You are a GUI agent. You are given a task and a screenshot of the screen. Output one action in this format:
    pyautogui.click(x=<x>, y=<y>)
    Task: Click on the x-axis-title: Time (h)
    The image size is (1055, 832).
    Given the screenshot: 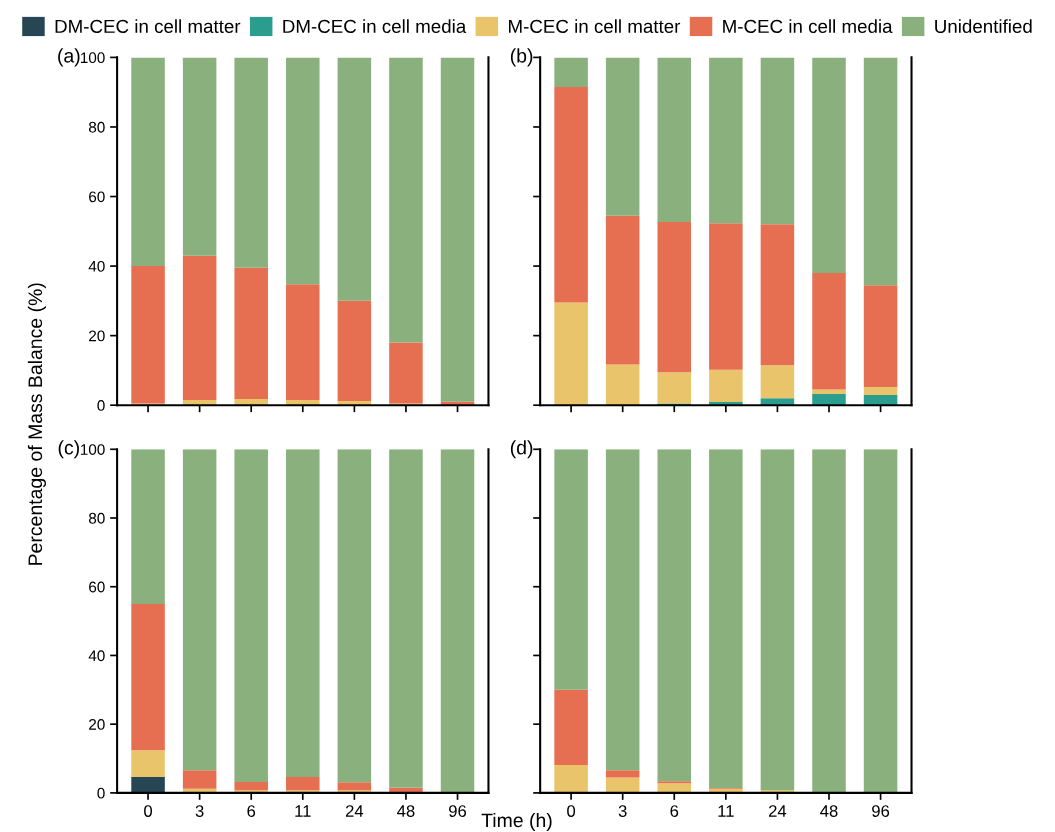 What is the action you would take?
    pyautogui.click(x=516, y=822)
    